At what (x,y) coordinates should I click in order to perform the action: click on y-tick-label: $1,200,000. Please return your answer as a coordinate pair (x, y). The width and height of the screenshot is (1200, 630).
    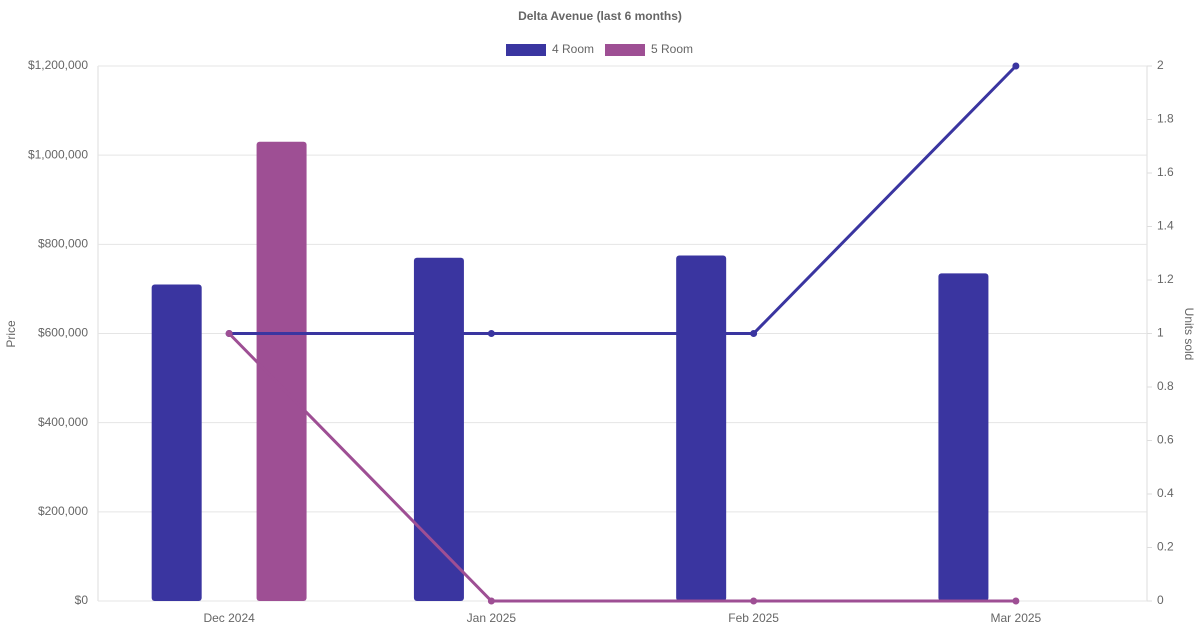
    Looking at the image, I should click on (58, 65).